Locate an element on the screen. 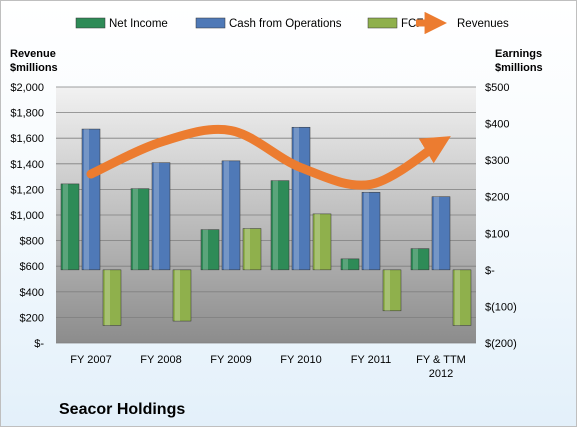 This screenshot has width=577, height=427. x-tick-label: 2012 is located at coordinates (441, 374).